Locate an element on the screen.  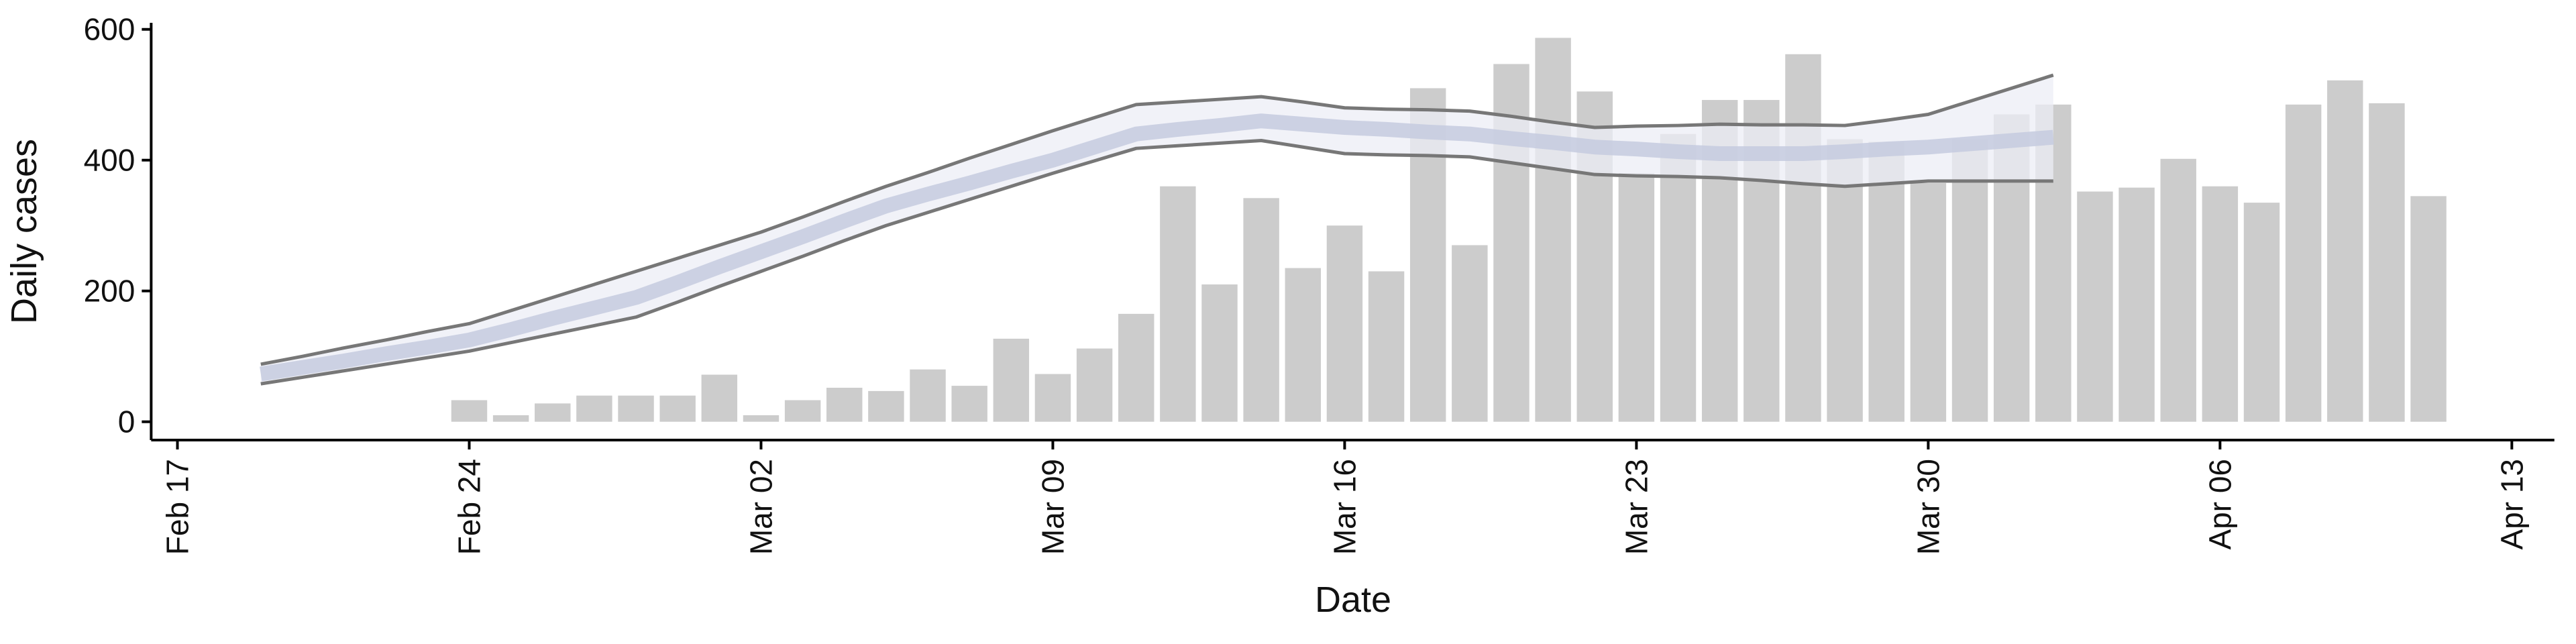
x-tick-label: Apr 13 is located at coordinates (2511, 504).